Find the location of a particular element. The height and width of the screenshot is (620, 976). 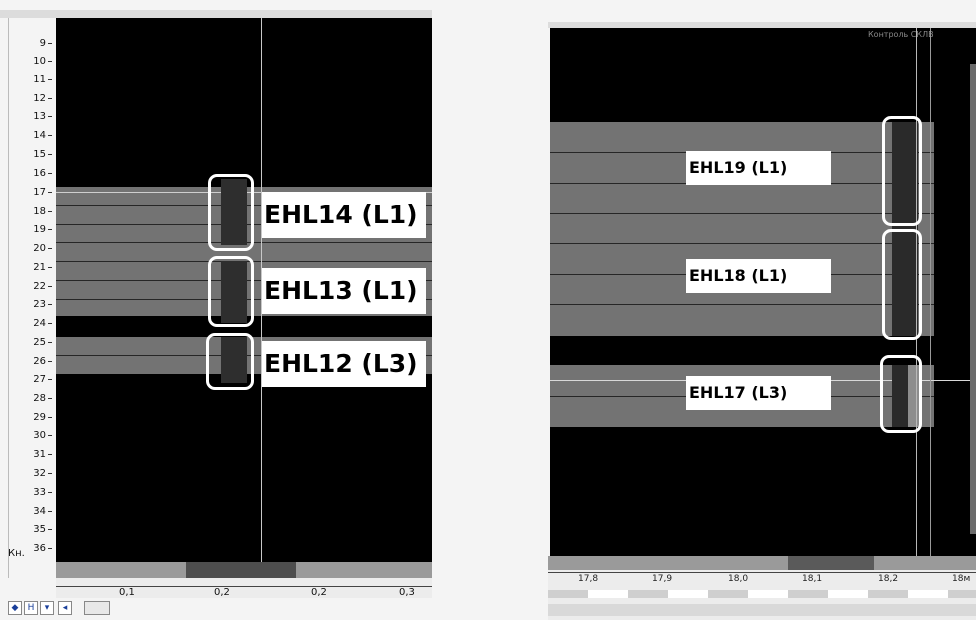

dropdown-button: ▾ is located at coordinates (47, 608).